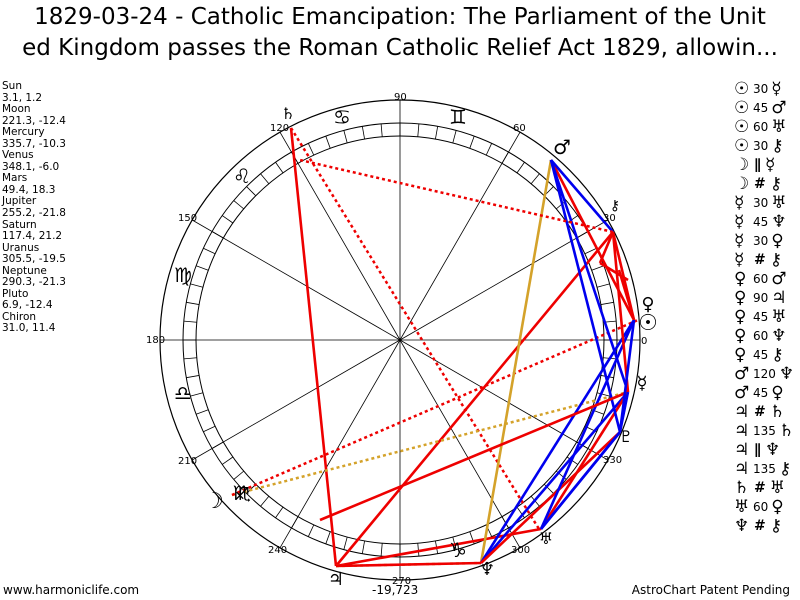 This screenshot has height=600, width=800. I want to click on mars-icon: ♂, so click(562, 147).